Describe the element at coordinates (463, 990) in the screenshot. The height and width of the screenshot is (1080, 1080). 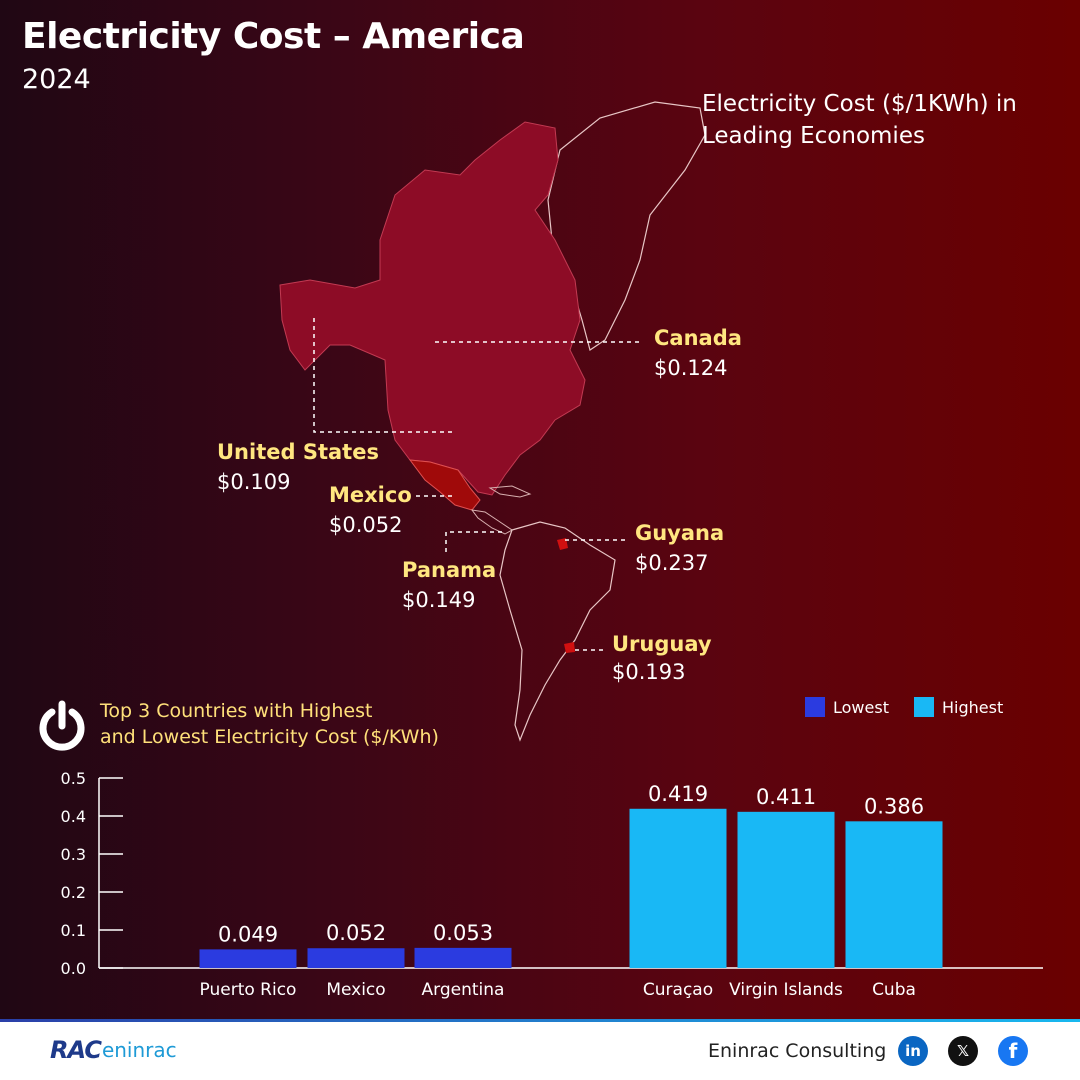
I see `x-category-label: Argentina` at that location.